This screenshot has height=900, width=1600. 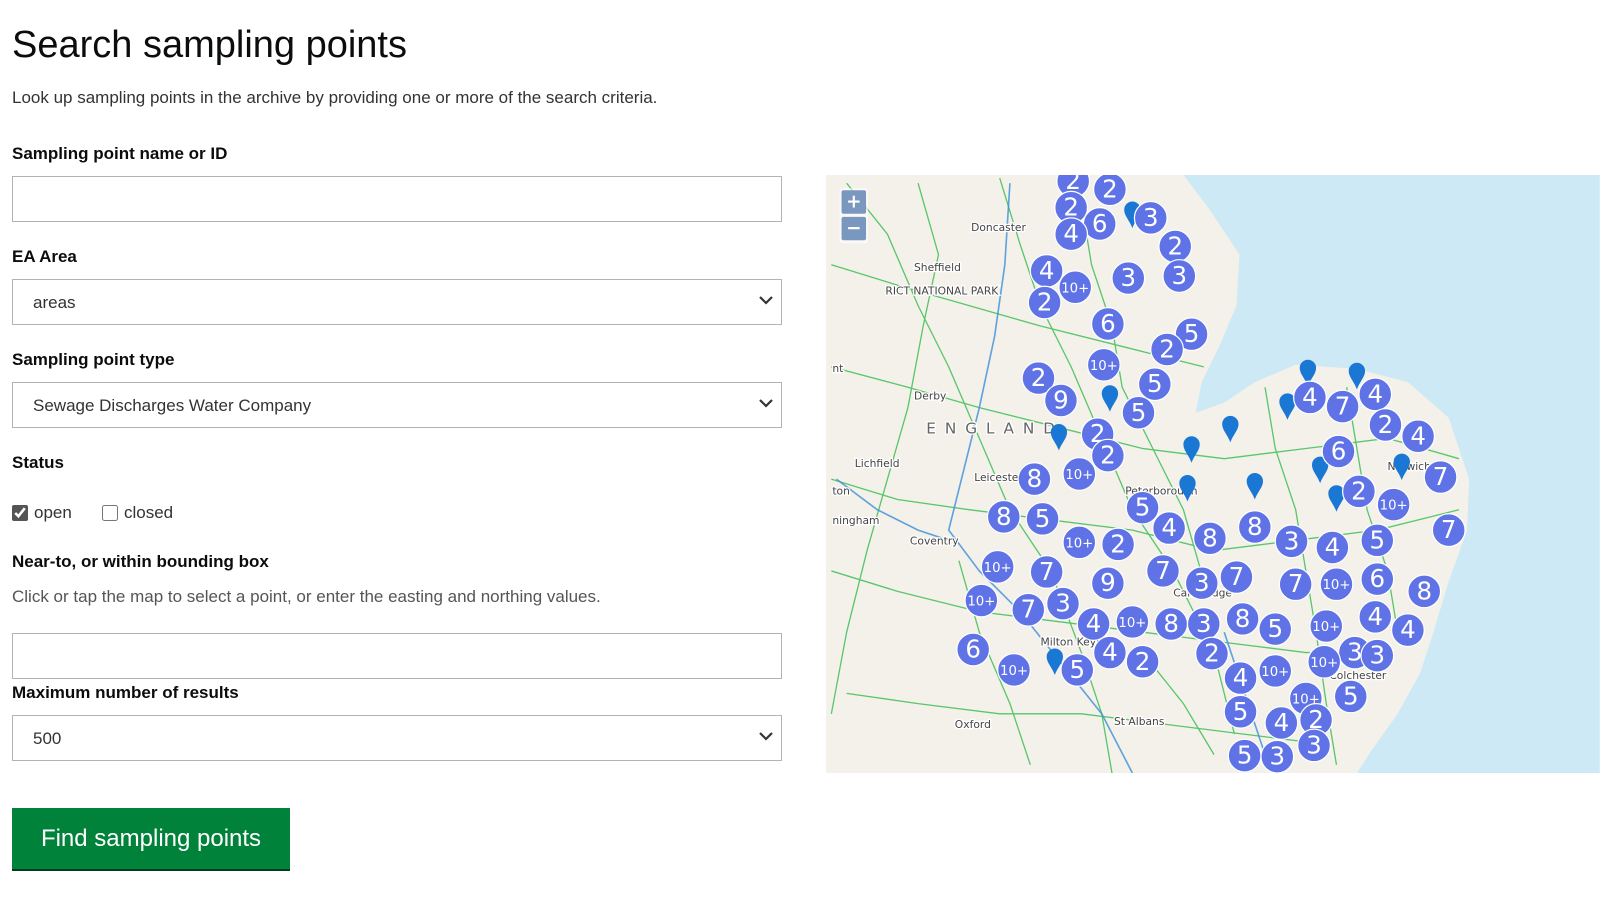 I want to click on zoom-in-label: +, so click(x=853, y=202).